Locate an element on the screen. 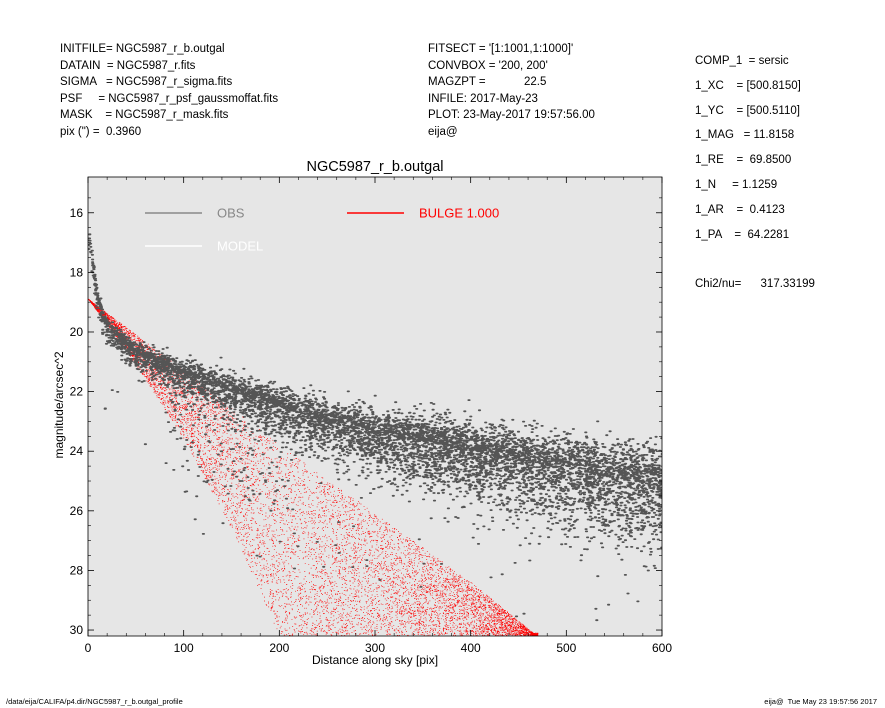 Image resolution: width=885 pixels, height=708 pixels. x-axis-label: Distance along sky [pix] is located at coordinates (375, 660).